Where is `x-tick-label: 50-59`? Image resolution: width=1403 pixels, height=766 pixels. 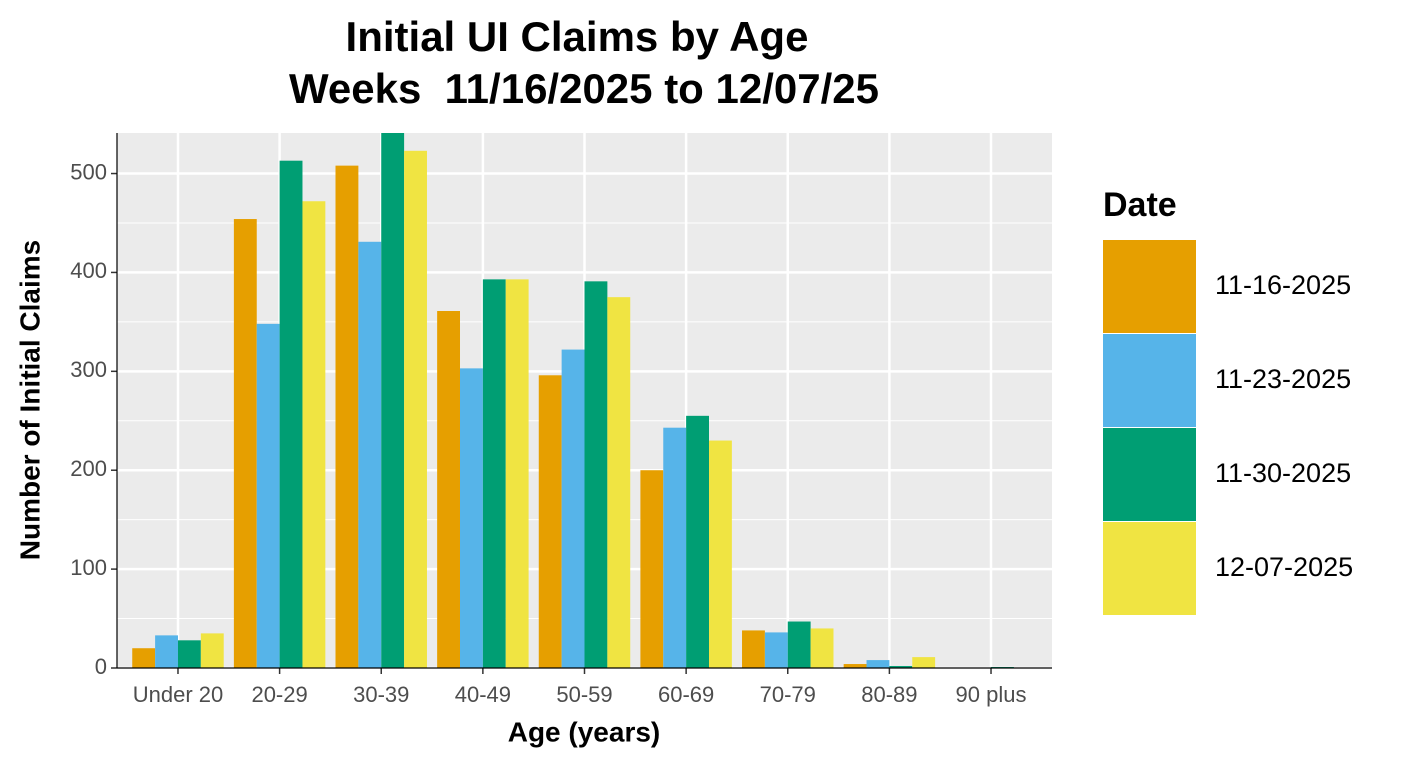
x-tick-label: 50-59 is located at coordinates (584, 694).